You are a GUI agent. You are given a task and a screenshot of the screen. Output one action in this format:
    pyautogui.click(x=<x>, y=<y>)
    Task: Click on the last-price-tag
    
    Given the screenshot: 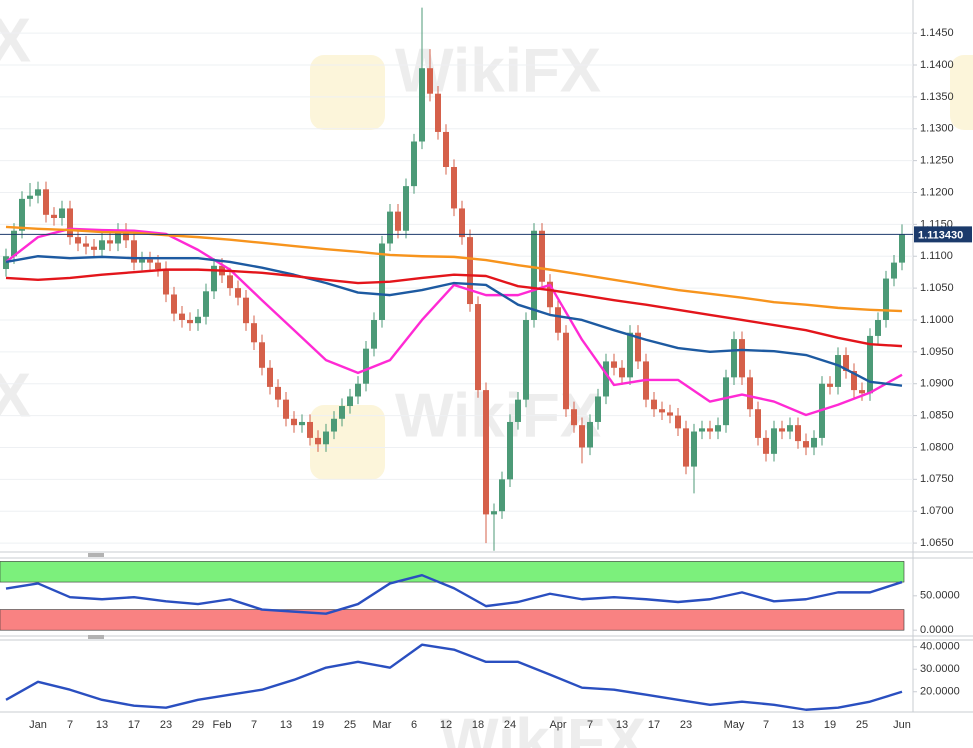 What is the action you would take?
    pyautogui.click(x=943, y=234)
    